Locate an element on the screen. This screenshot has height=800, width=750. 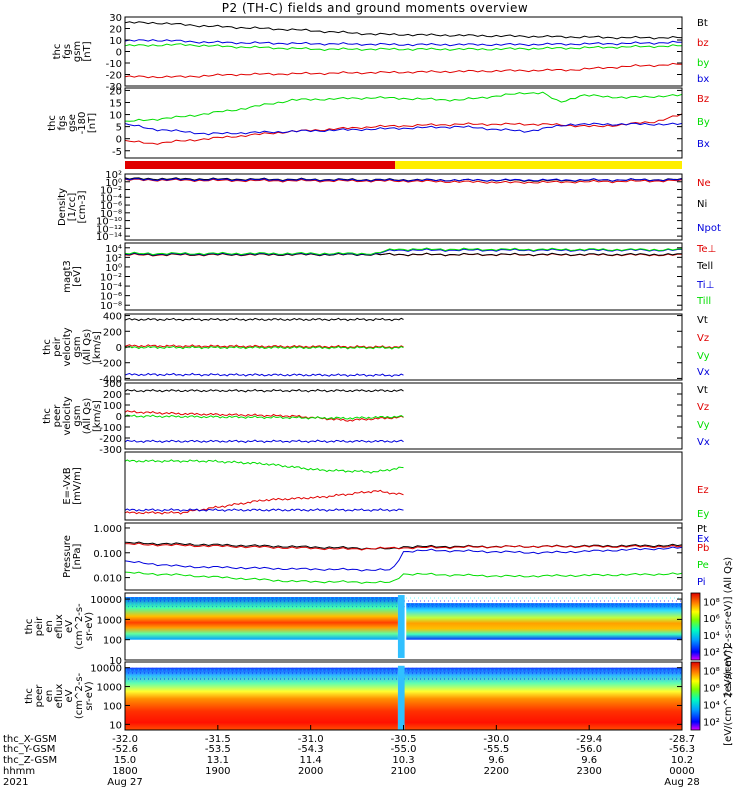
colorbar-lower: 10⁸ 10⁶ 10⁴ 10² [eV/(cm^2-s-sr-eV)] is located at coordinates (712, 696).